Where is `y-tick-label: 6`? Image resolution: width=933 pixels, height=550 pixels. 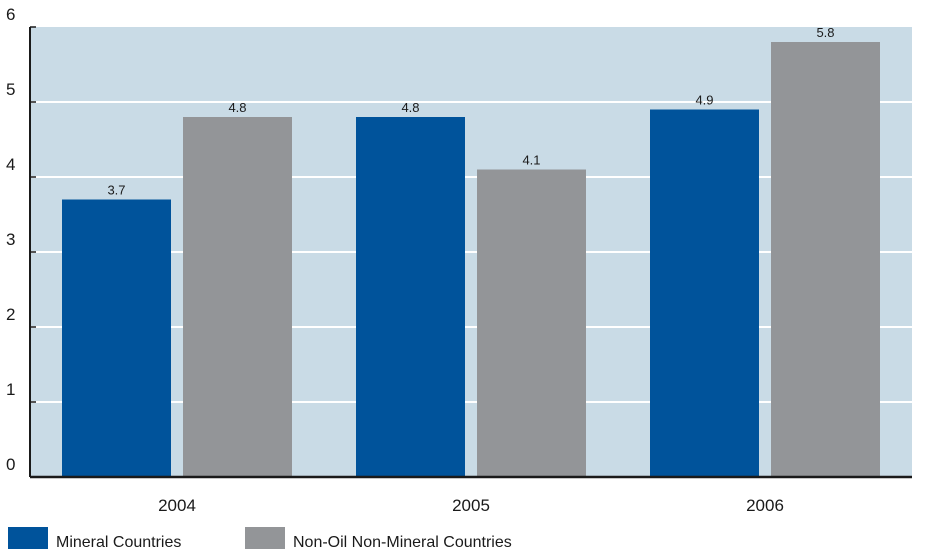 y-tick-label: 6 is located at coordinates (10, 14).